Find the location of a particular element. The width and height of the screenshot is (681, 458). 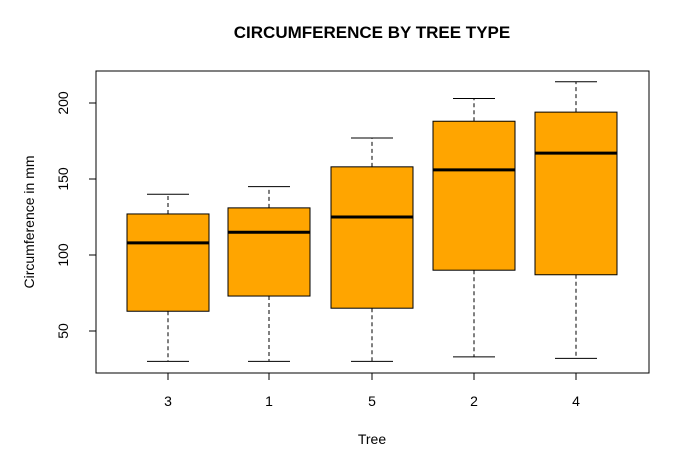

x-axis-label: Tree is located at coordinates (372, 439).